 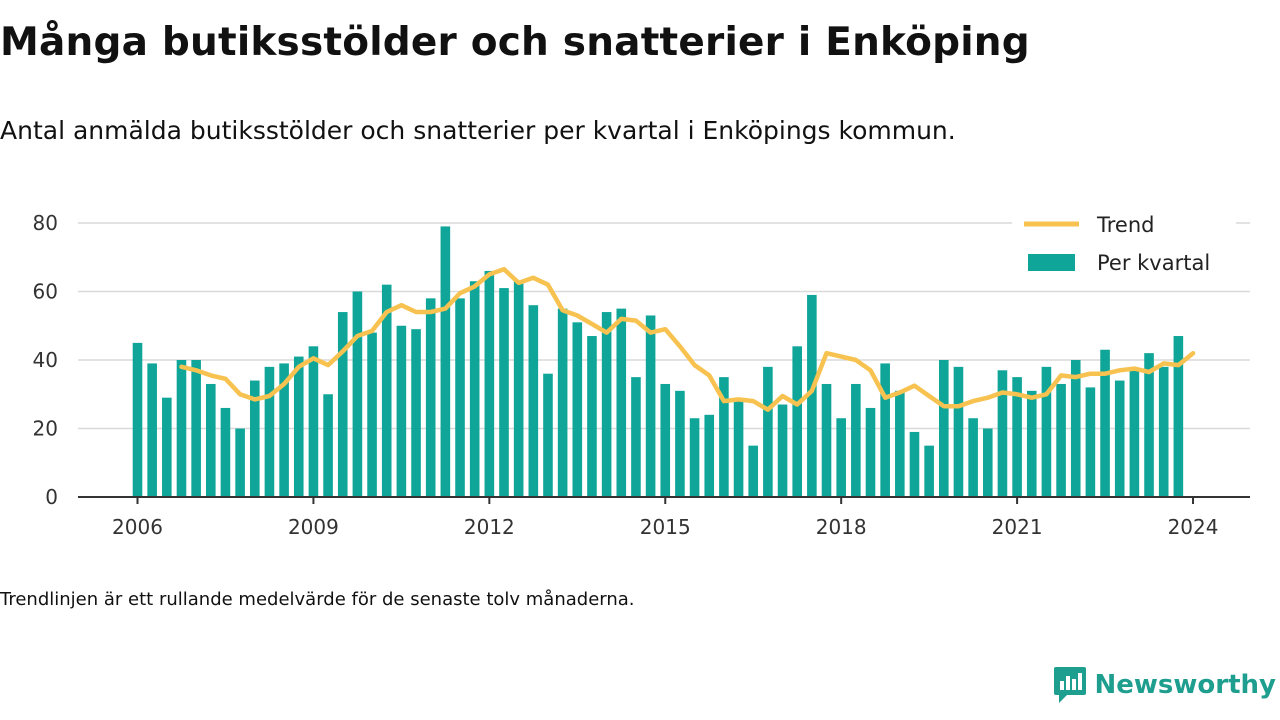 What do you see at coordinates (489, 527) in the screenshot?
I see `x-tick-label: 2012` at bounding box center [489, 527].